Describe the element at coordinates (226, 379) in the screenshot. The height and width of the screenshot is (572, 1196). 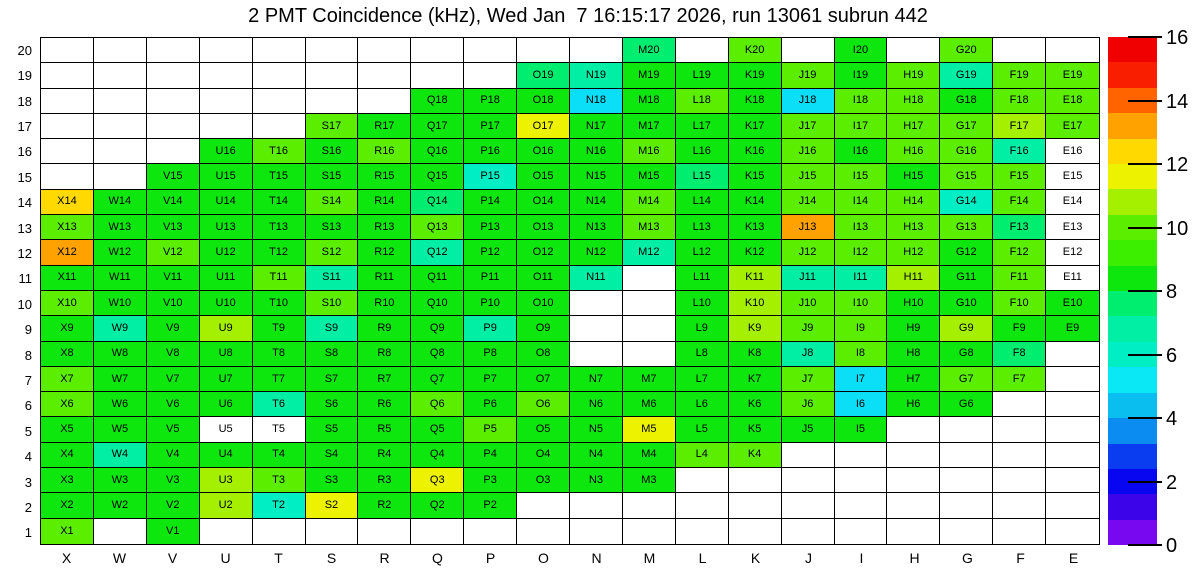
I see `grid-cell: U7` at that location.